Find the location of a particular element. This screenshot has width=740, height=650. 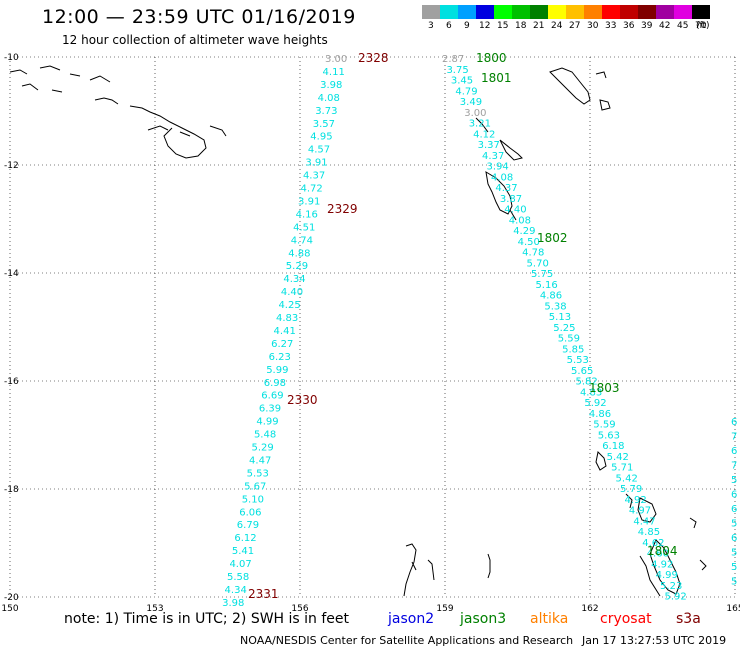

legend-label-45: 45 is located at coordinates (683, 26).